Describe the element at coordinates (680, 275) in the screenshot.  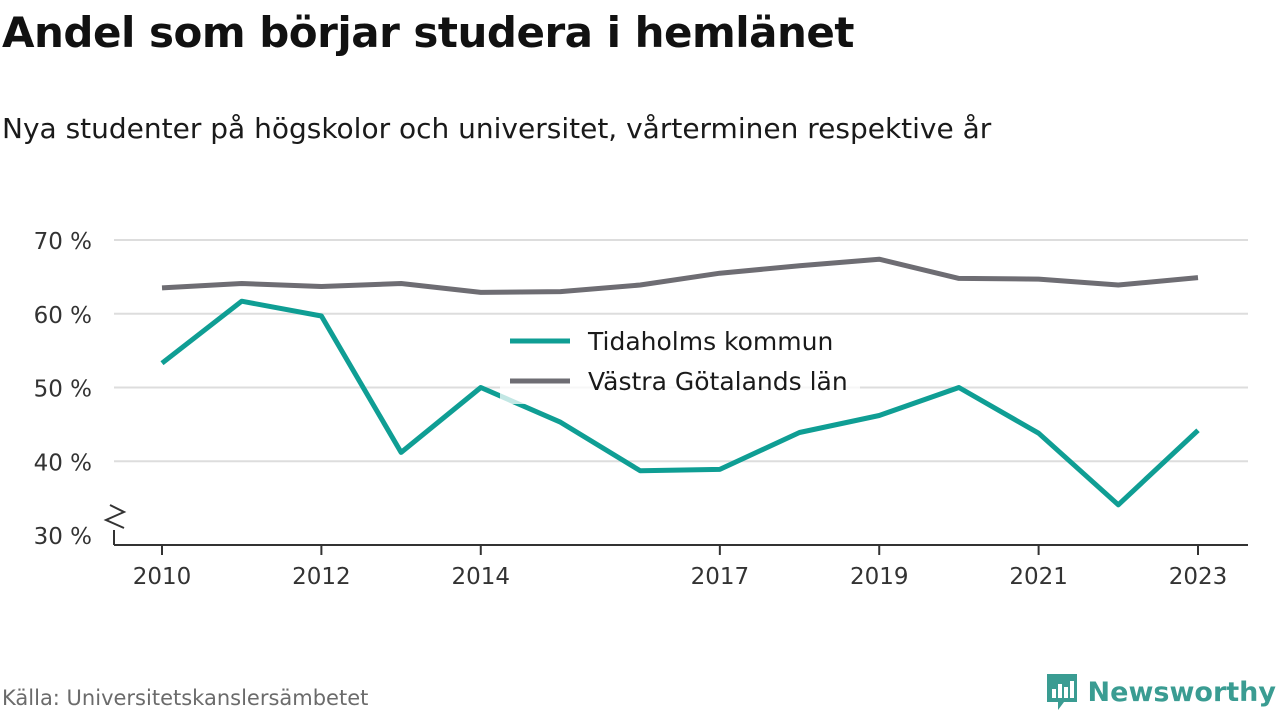
I see `series-line-vastra-gotaland` at that location.